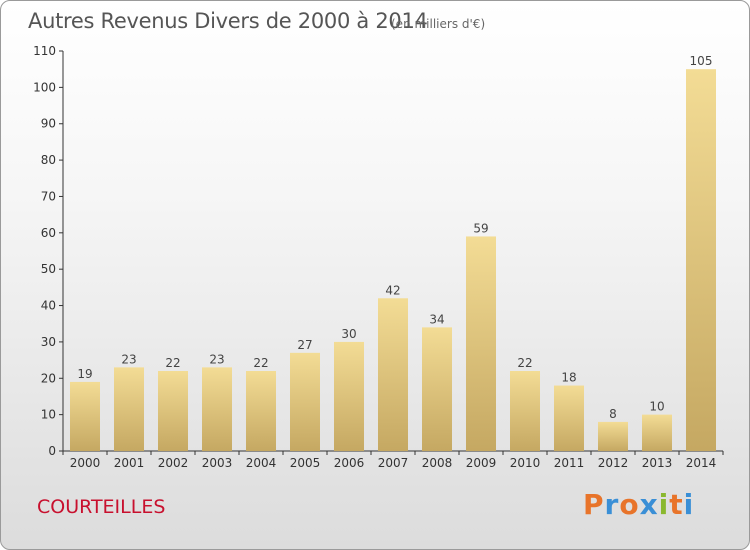  I want to click on bar-2003, so click(217, 409).